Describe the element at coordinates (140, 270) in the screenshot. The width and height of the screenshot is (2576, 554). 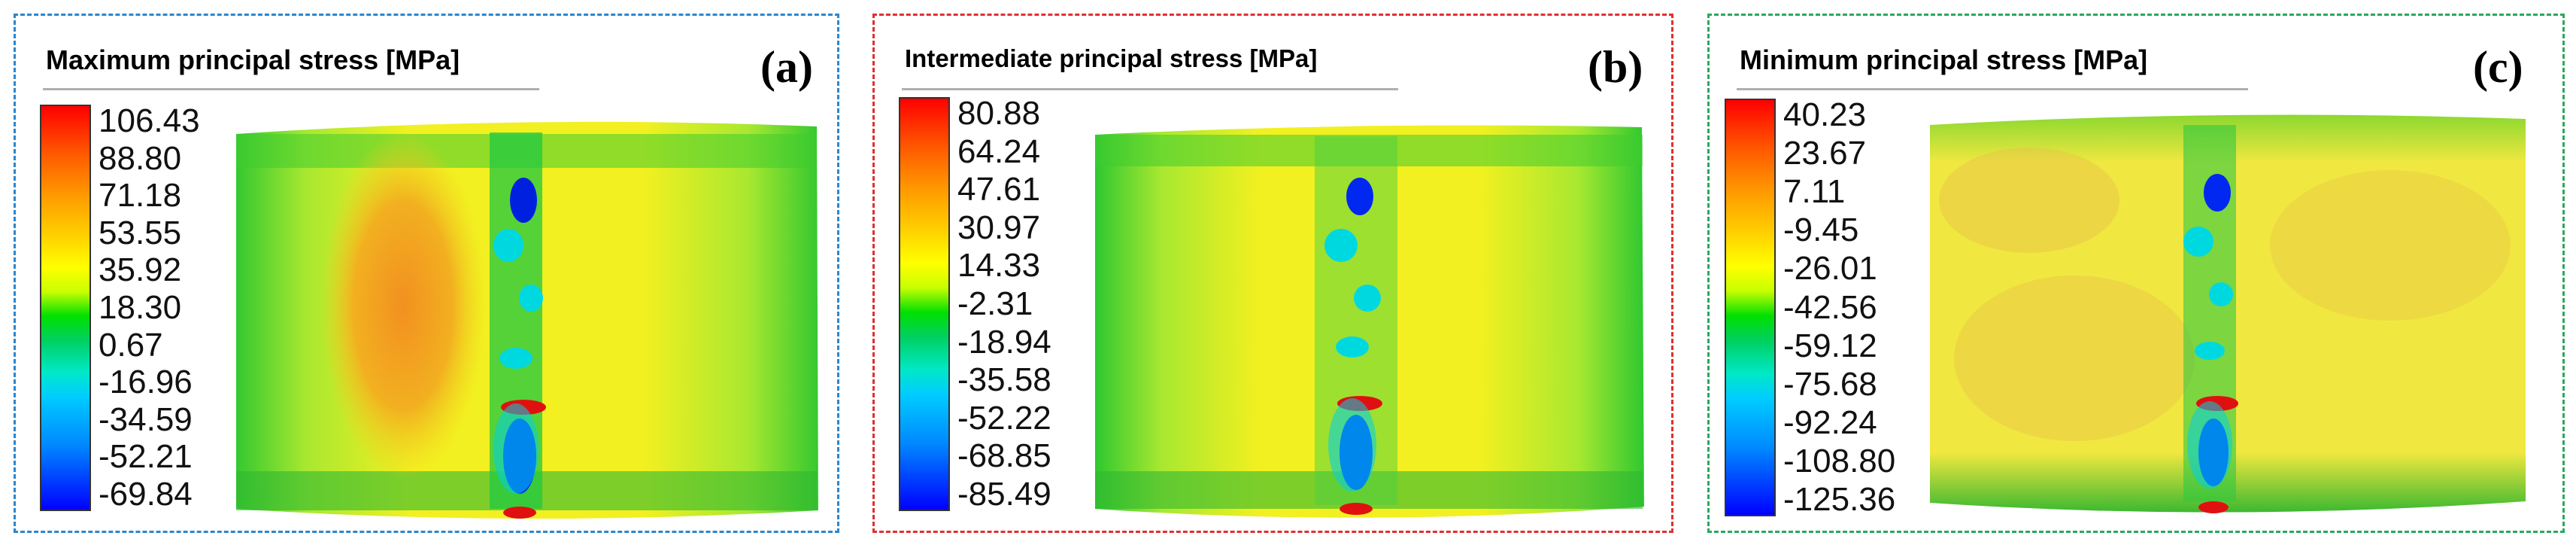
I see `colorbar-tick-label: 35.92` at that location.